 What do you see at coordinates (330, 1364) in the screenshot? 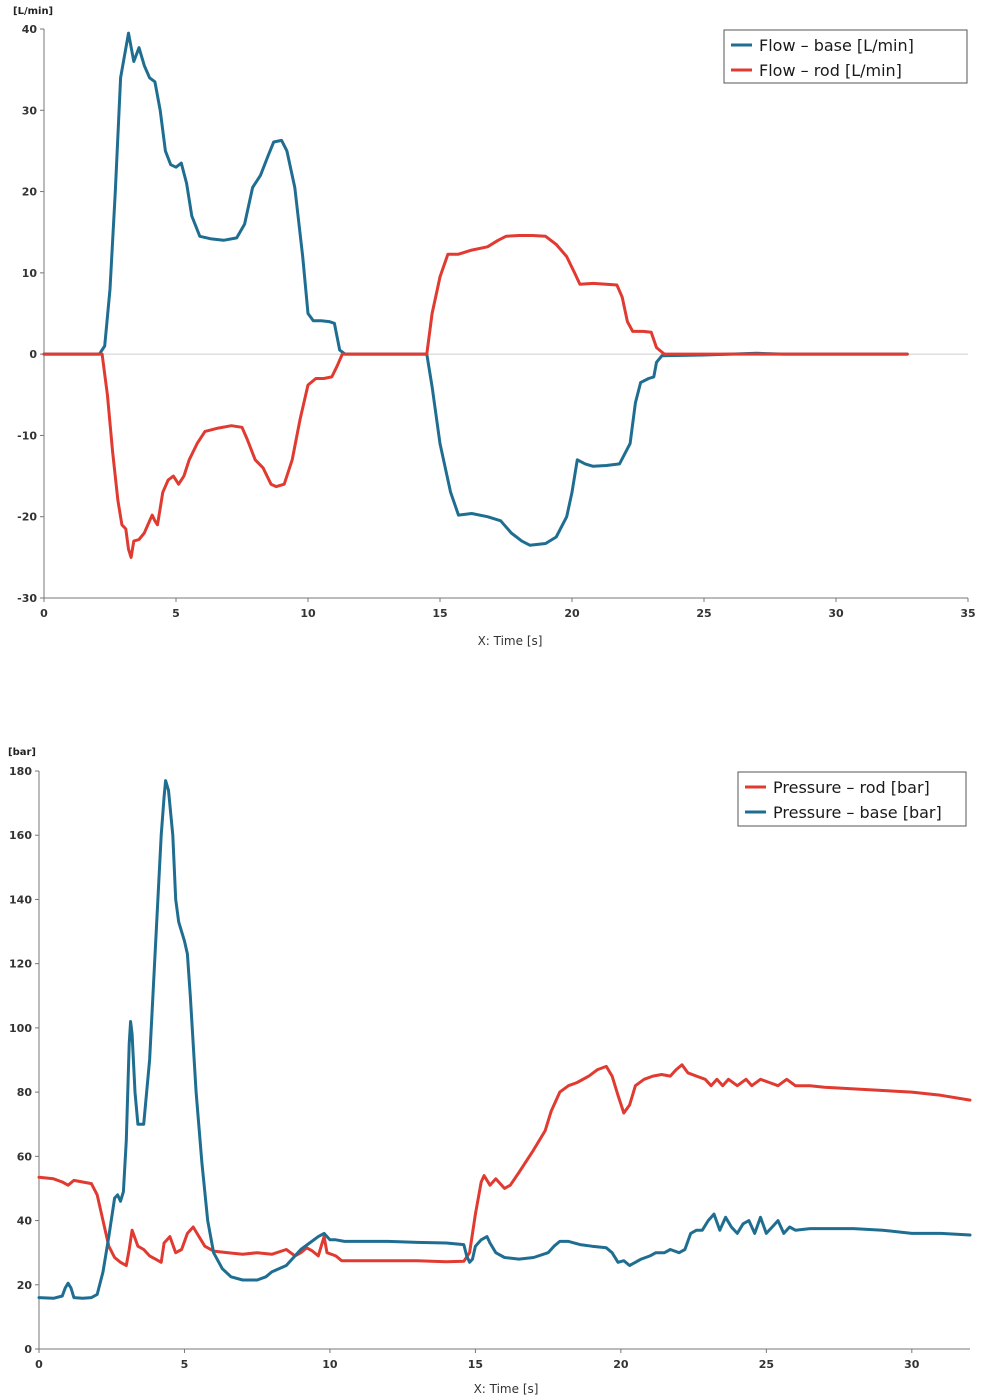
I see `pressure-x-tick-label: 10` at bounding box center [330, 1364].